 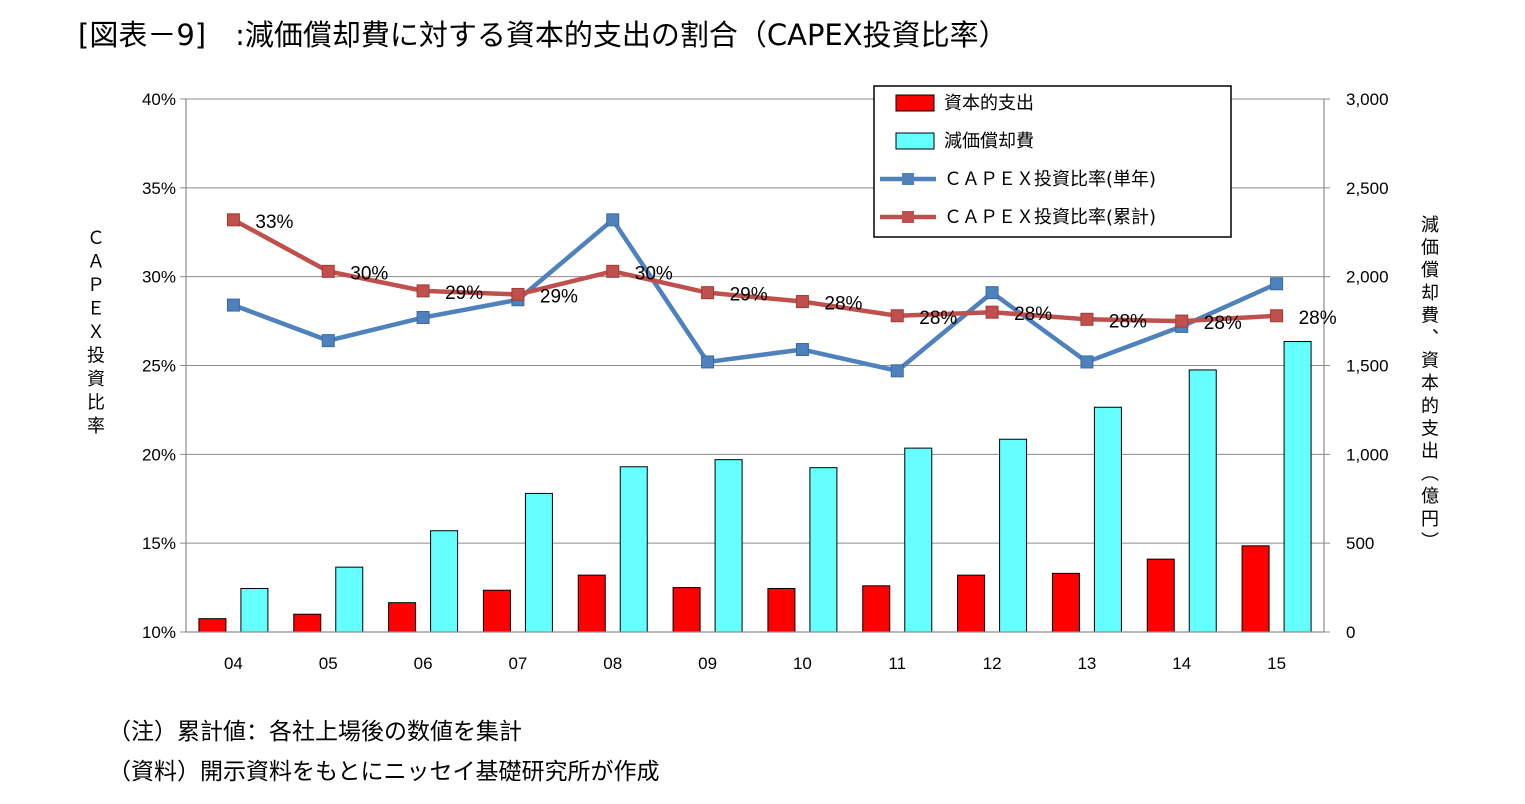 What do you see at coordinates (1367, 277) in the screenshot?
I see `right-tick-label: 2,000` at bounding box center [1367, 277].